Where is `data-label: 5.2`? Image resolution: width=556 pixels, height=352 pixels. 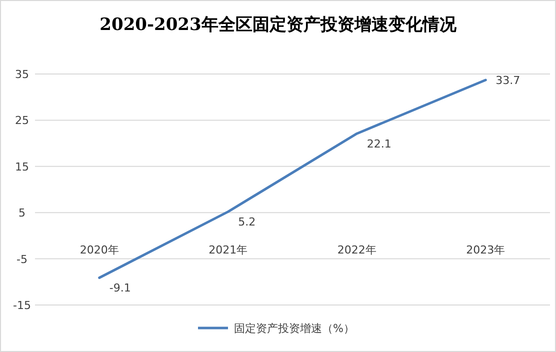 data-label: 5.2 is located at coordinates (247, 222).